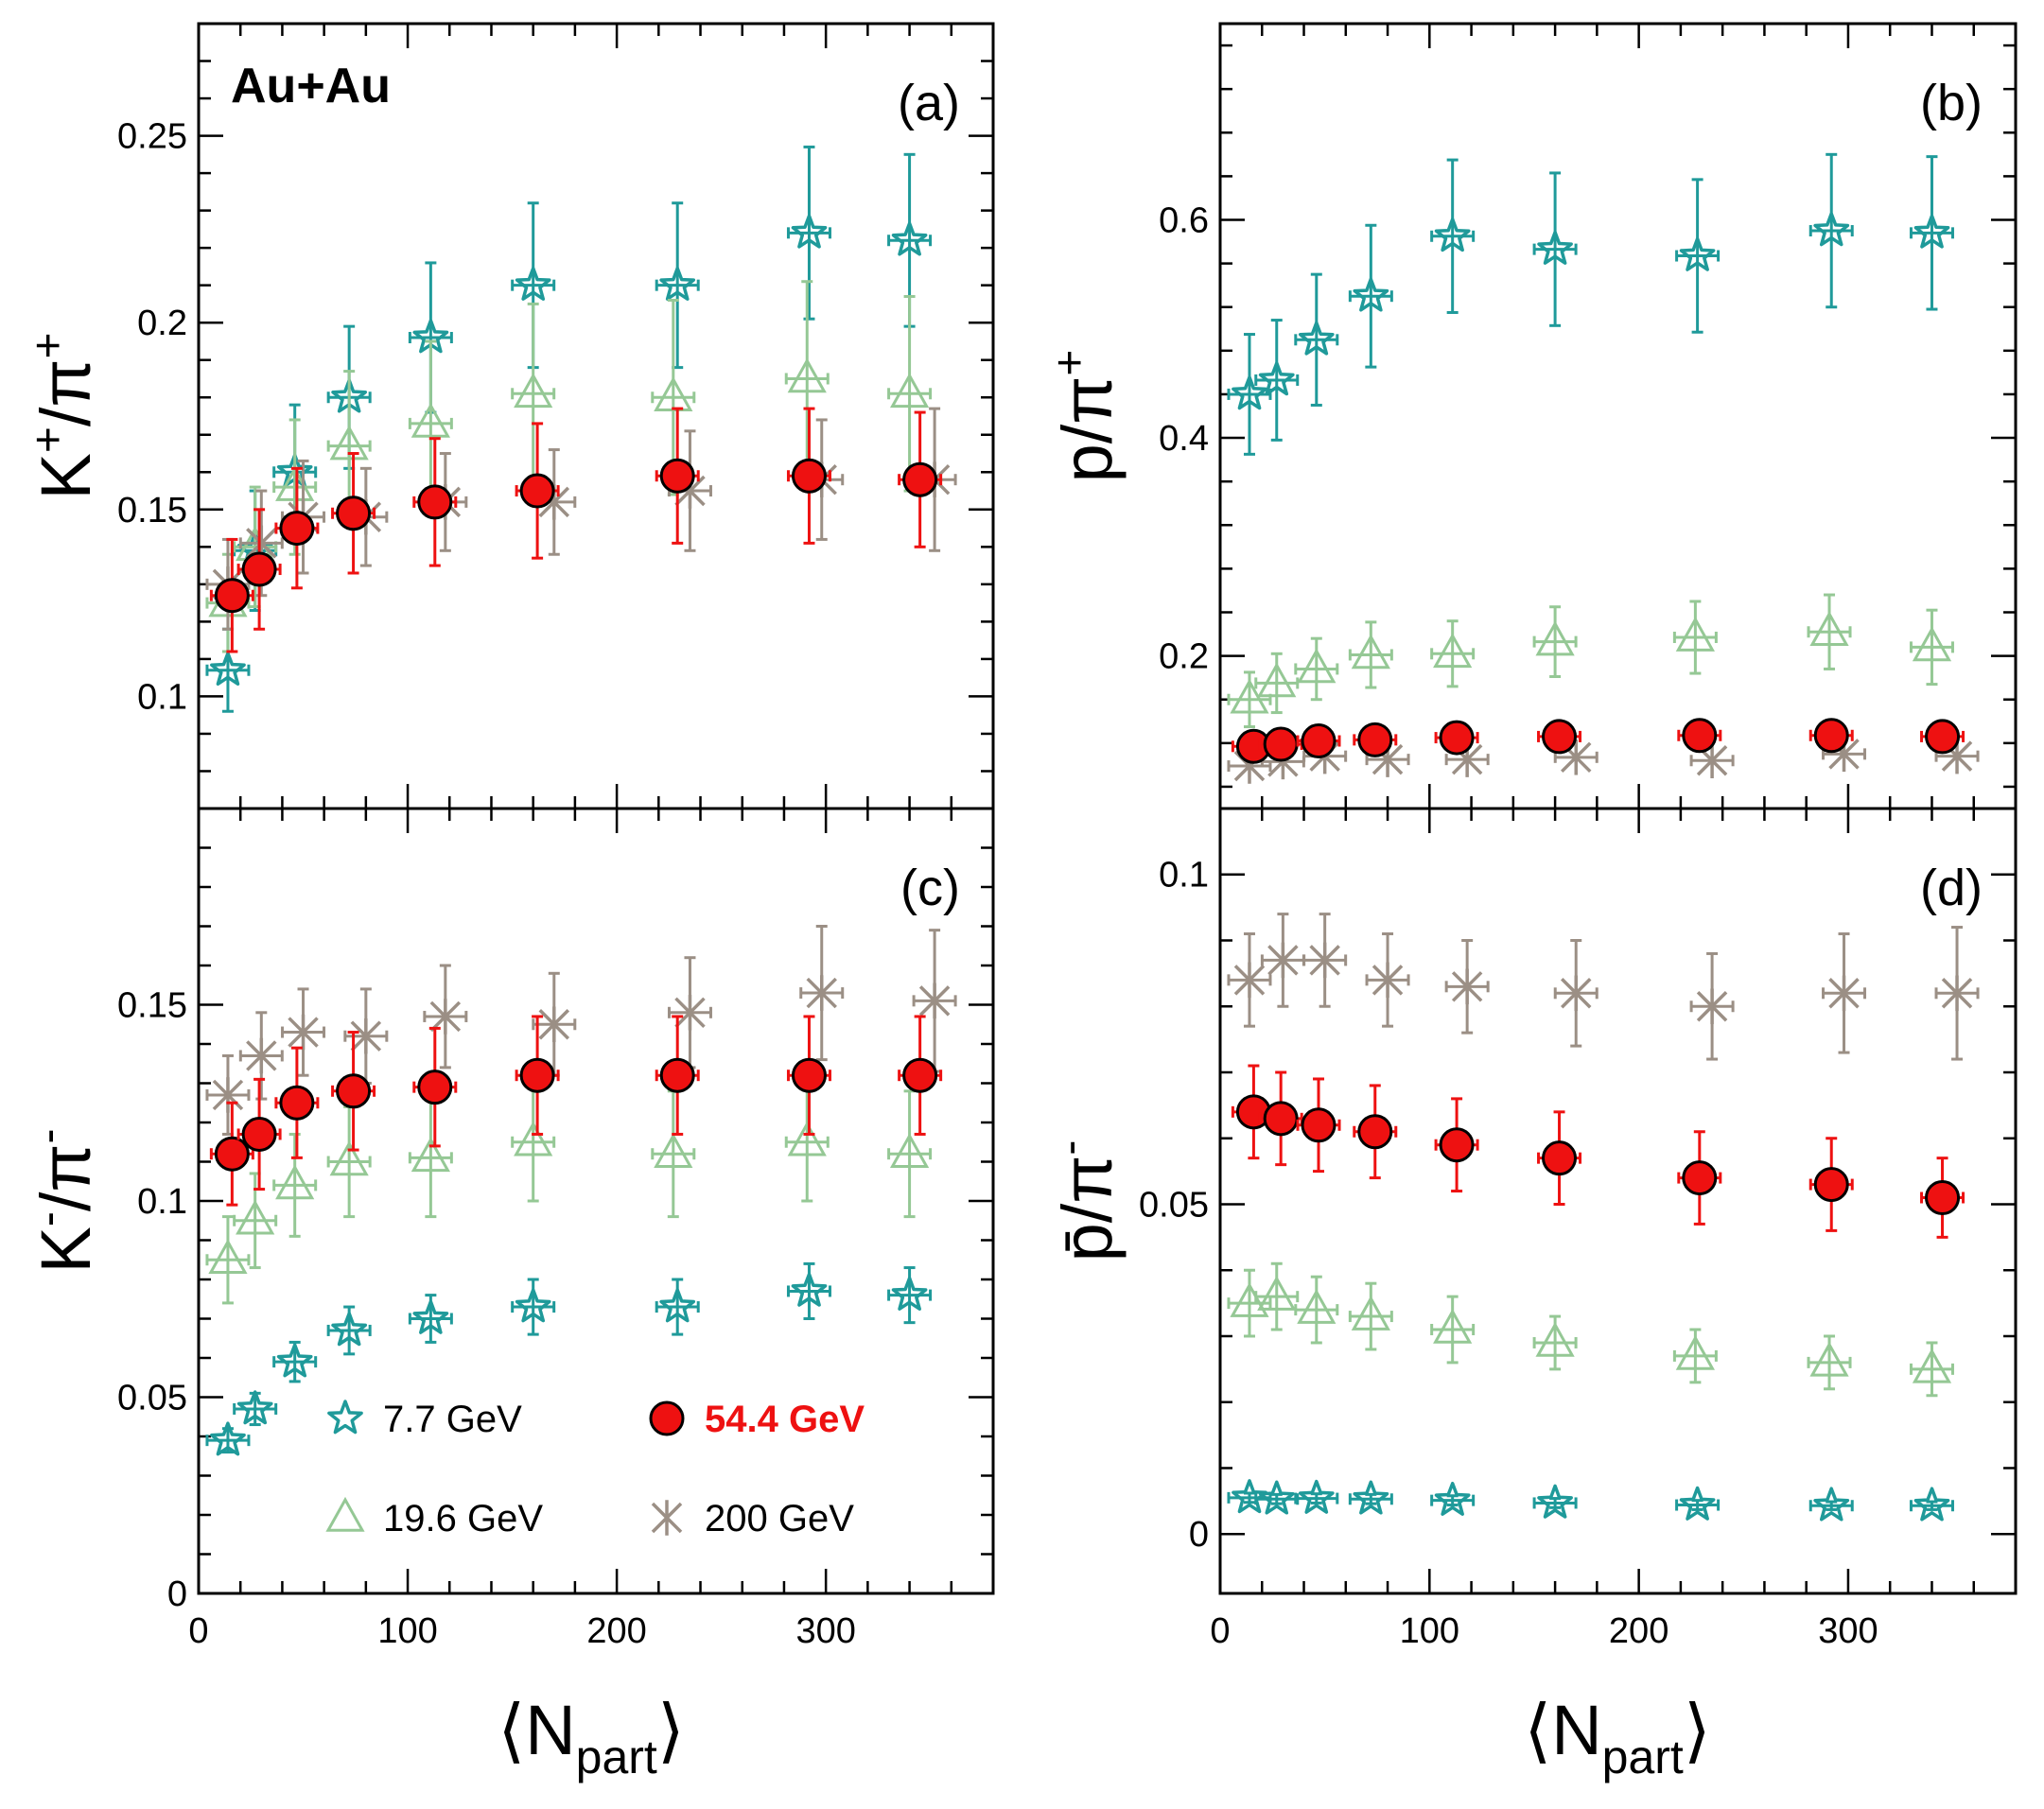 The height and width of the screenshot is (1809, 2044). Describe the element at coordinates (434, 1517) in the screenshot. I see `legend-item-e19: 19.6 GeV` at that location.